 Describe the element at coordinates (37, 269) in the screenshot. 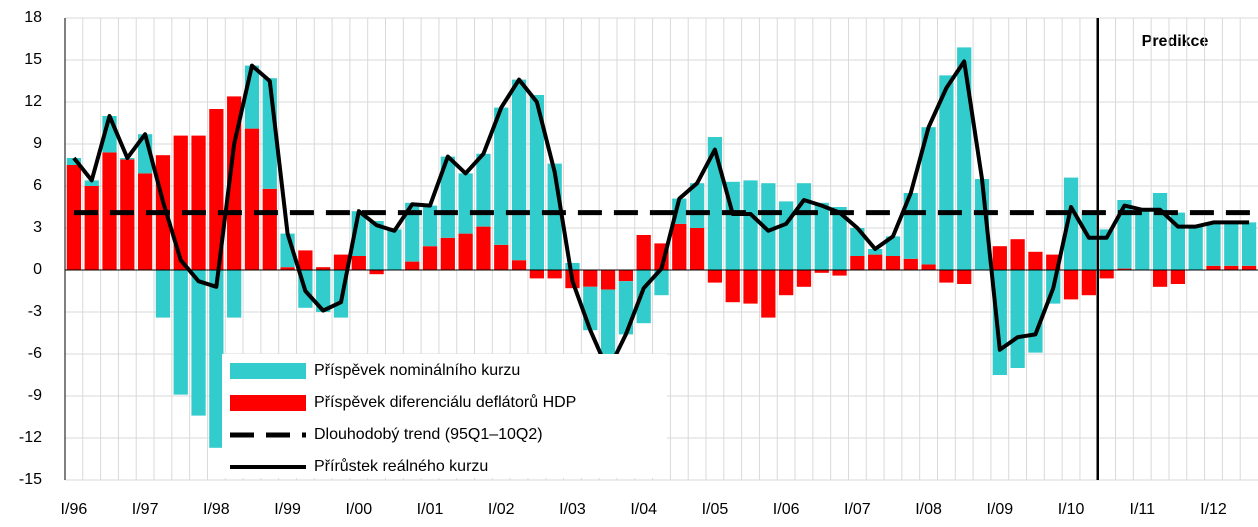

I see `y-tick-label: 0` at that location.